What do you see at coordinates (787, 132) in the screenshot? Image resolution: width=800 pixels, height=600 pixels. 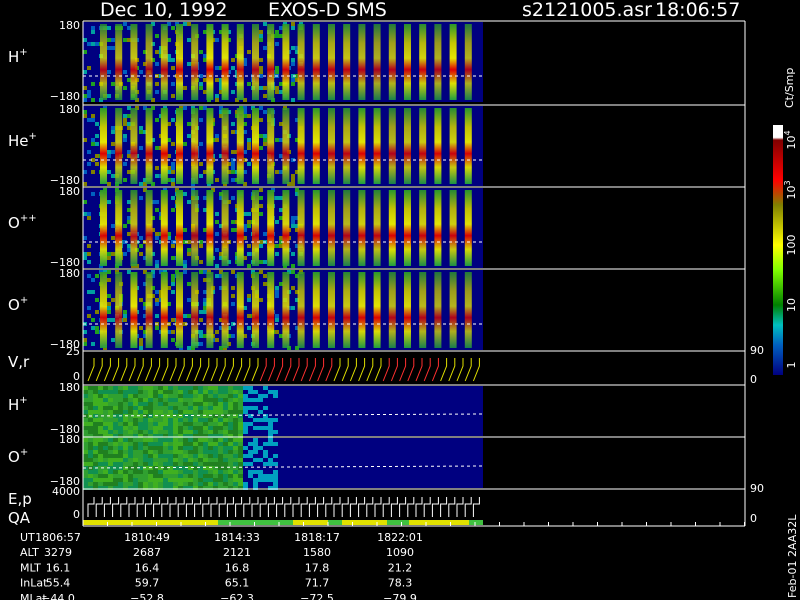 I see `tick-sup: 4` at bounding box center [787, 132].